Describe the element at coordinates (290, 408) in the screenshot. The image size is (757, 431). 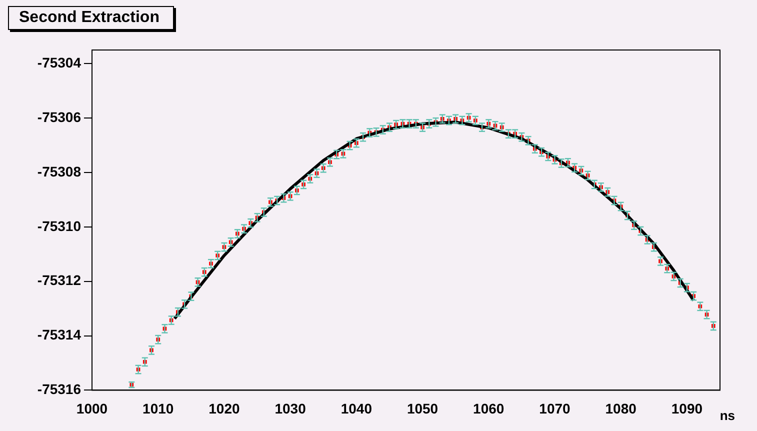
I see `x-tick-label: 1030` at that location.